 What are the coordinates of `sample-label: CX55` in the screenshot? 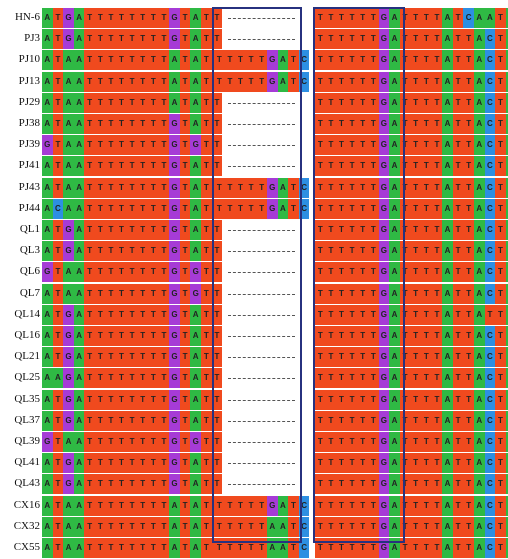 It's located at (26, 547).